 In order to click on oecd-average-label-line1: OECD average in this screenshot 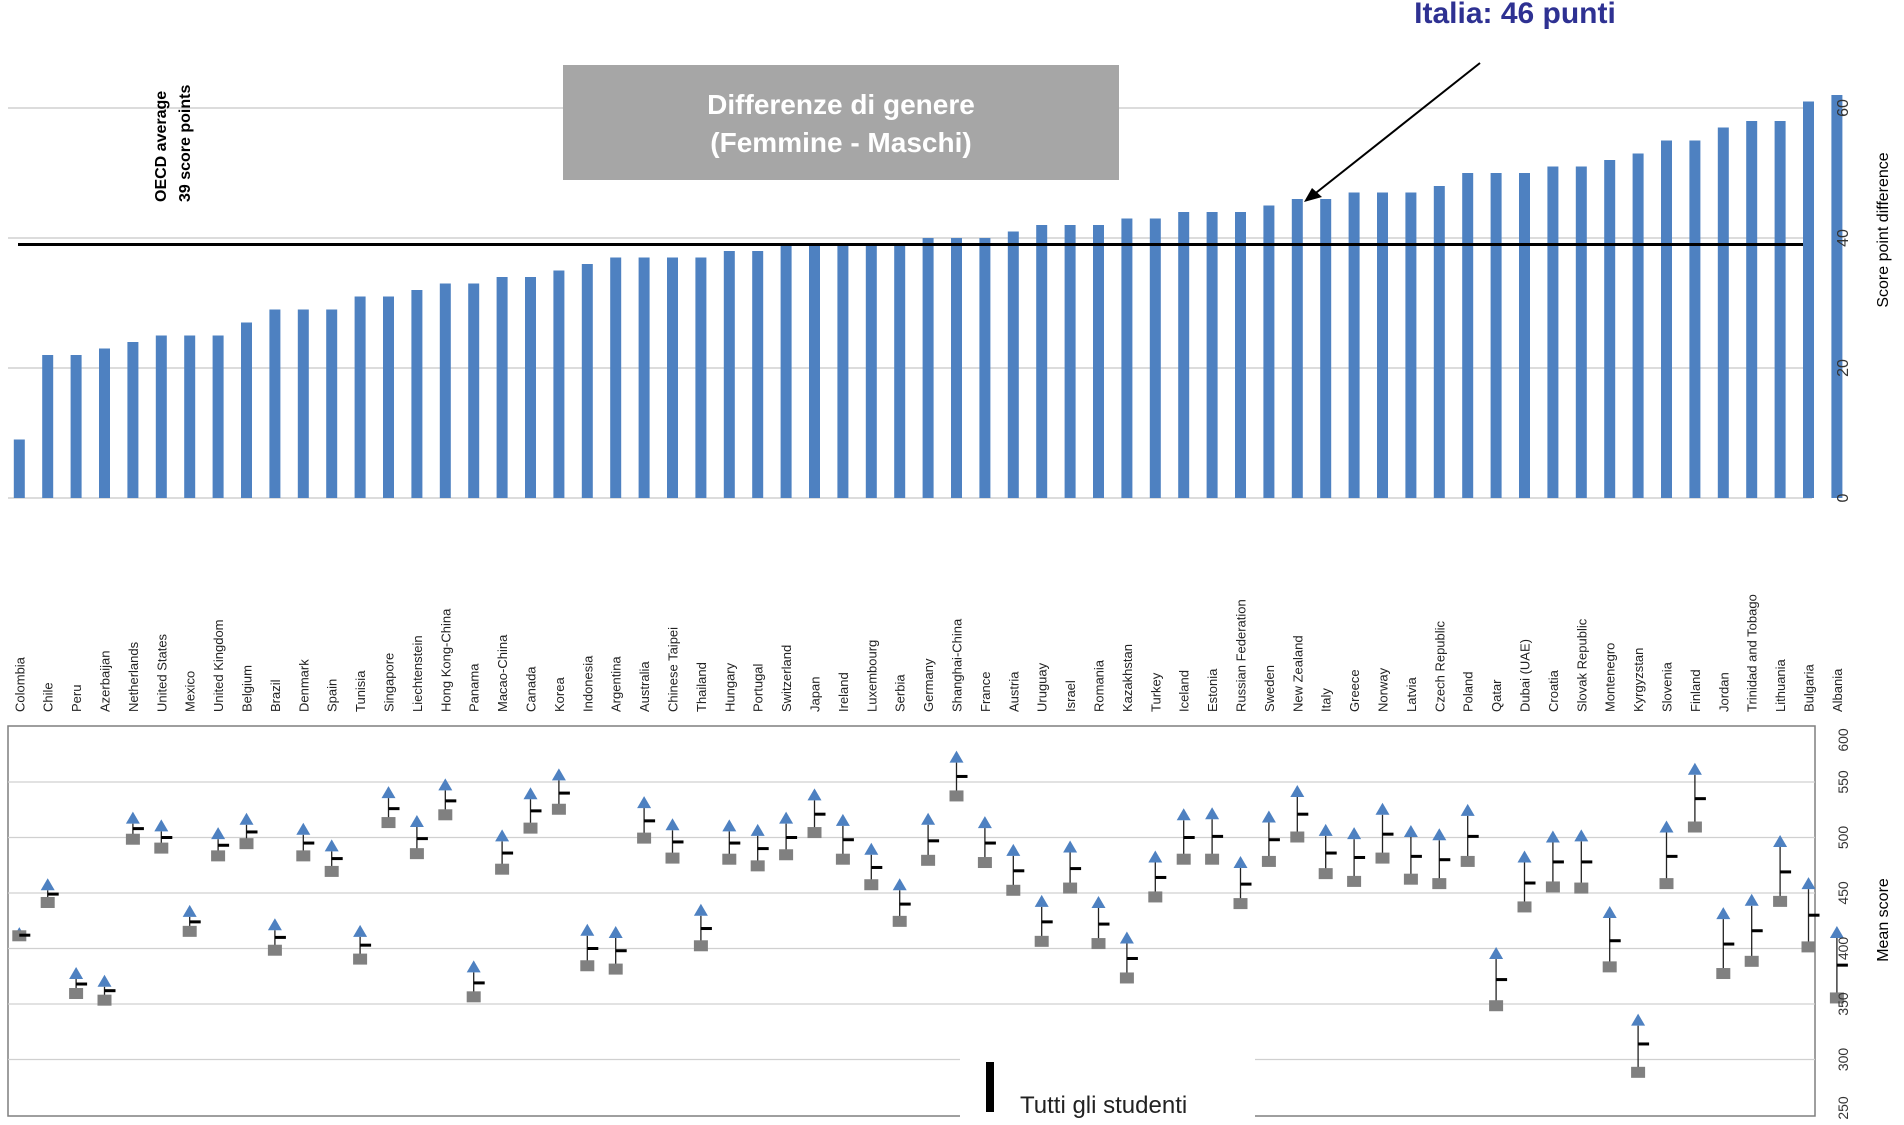, I will do `click(161, 146)`.